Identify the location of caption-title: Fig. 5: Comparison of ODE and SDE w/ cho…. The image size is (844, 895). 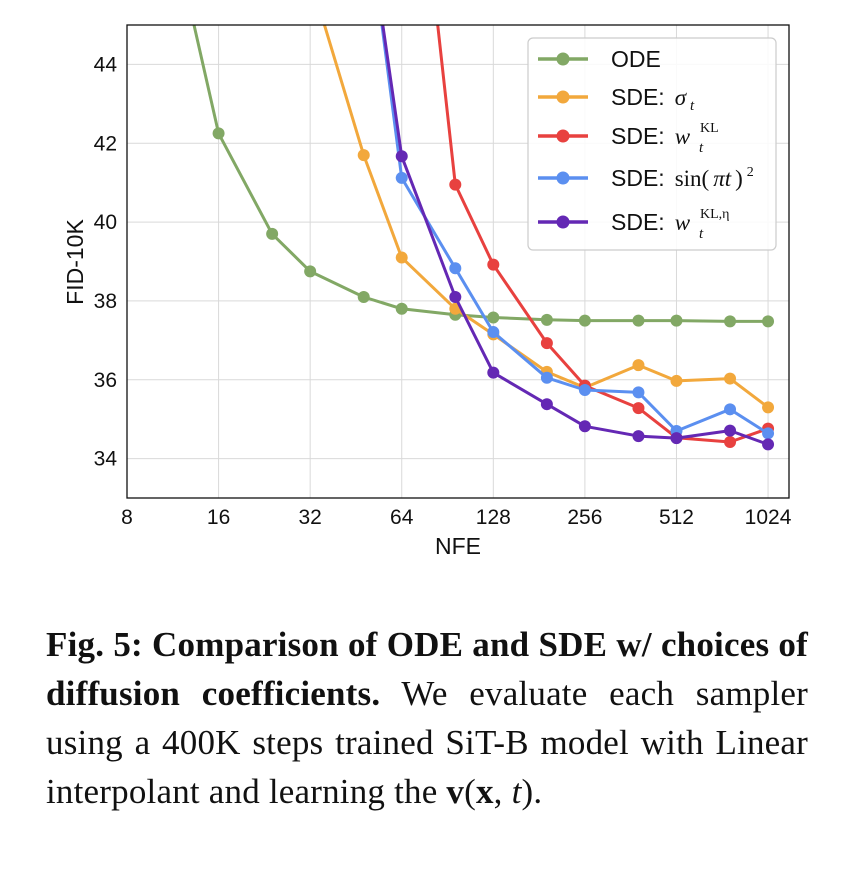
(427, 669).